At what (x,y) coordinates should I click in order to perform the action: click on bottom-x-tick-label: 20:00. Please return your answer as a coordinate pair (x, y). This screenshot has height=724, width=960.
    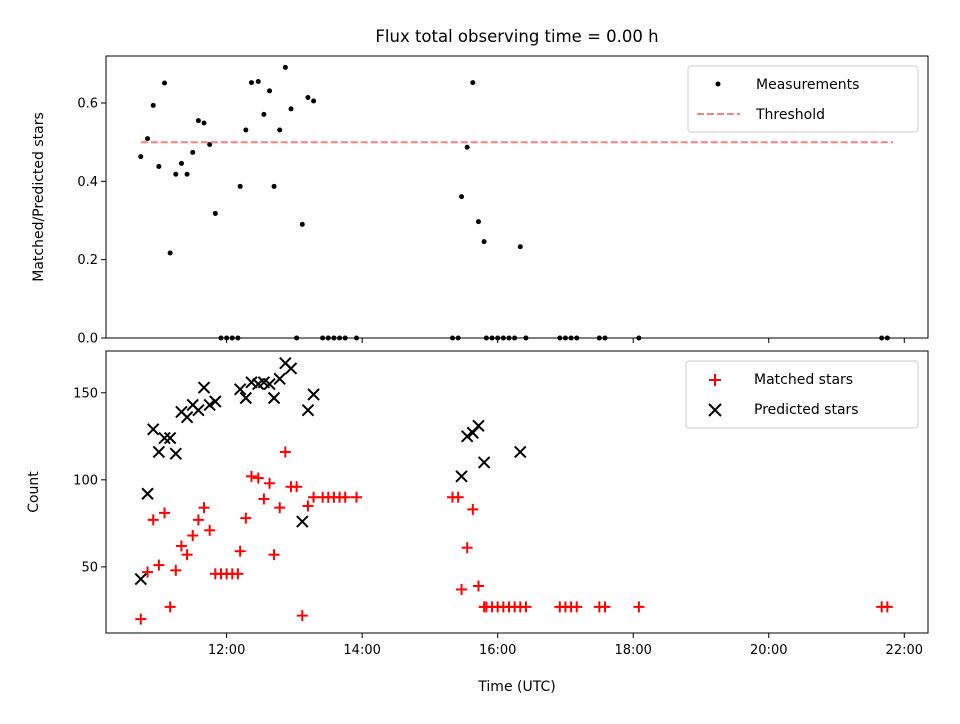
    Looking at the image, I should click on (768, 650).